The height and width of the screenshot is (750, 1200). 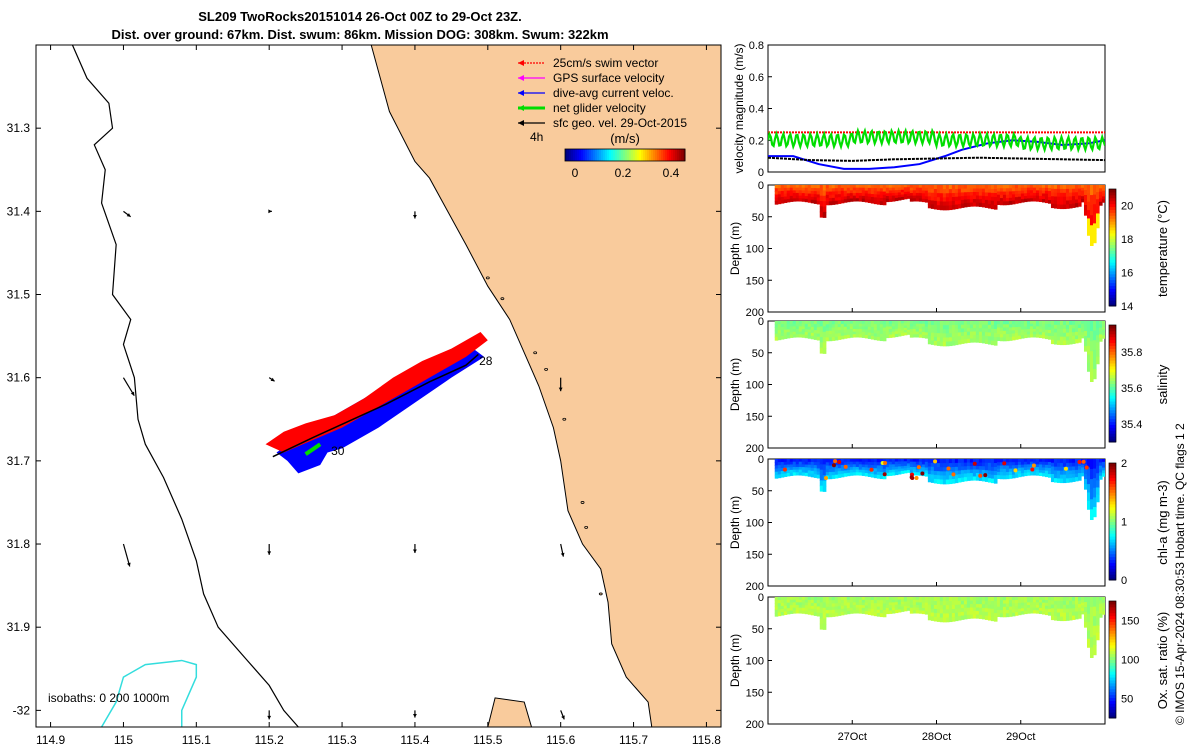 What do you see at coordinates (1130, 622) in the screenshot?
I see `oxygen-section-ctick-label-2: 150` at bounding box center [1130, 622].